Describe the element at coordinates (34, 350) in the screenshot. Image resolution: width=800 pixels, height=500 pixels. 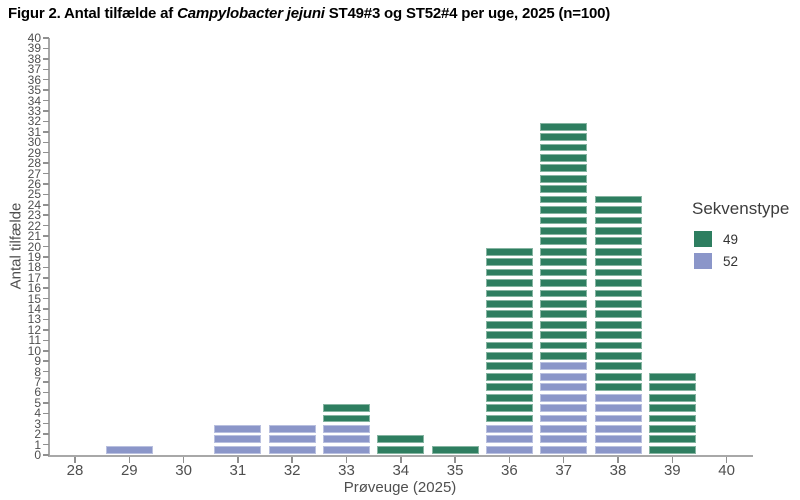
I see `y-tick-label: 10` at that location.